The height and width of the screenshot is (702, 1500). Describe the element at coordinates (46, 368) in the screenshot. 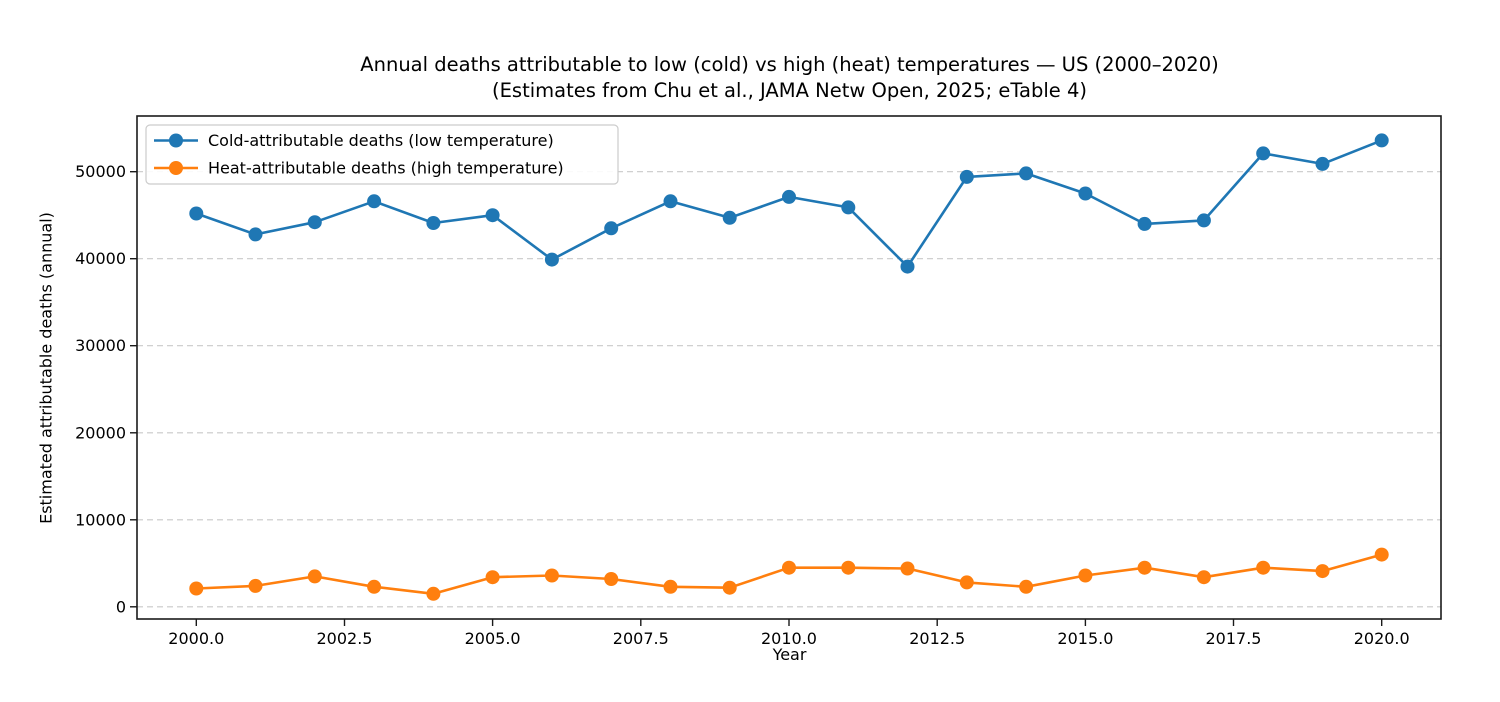

I see `y-axis-label: Estimated attributable deaths (annual)` at that location.